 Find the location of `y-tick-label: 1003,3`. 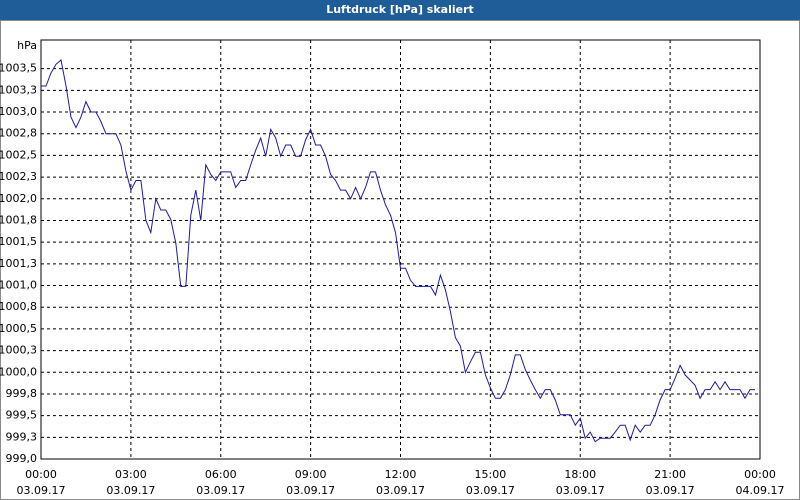

y-tick-label: 1003,3 is located at coordinates (18, 89).